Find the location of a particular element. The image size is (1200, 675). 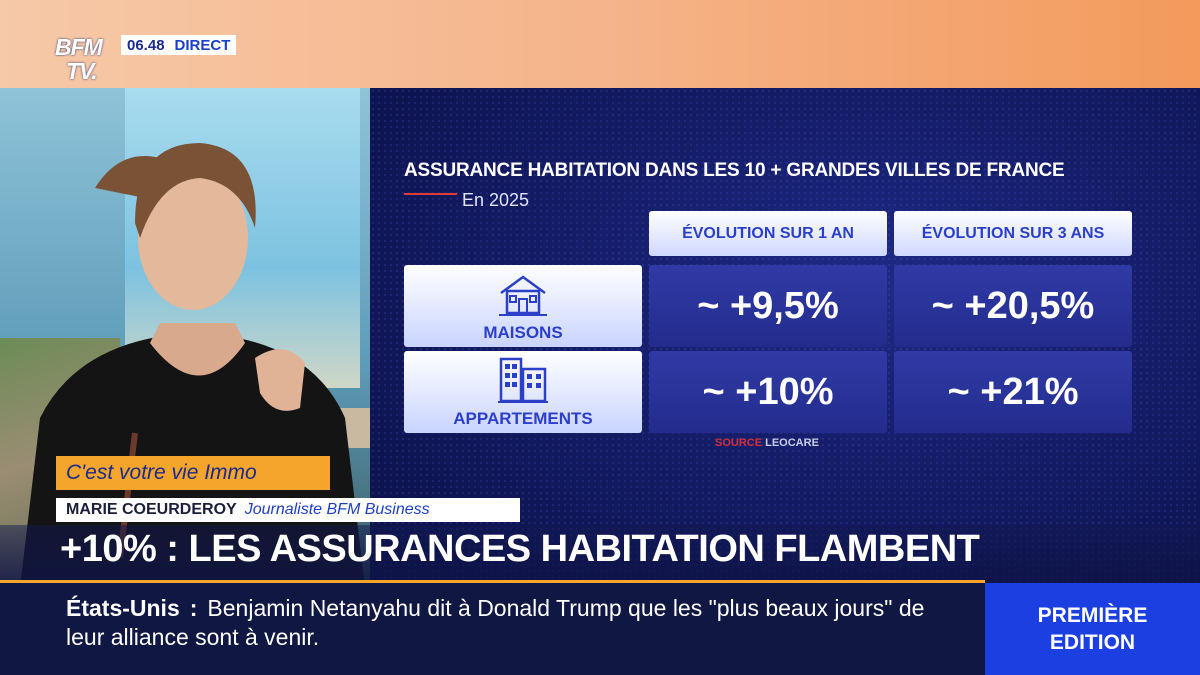

column-header-3-years: ÉVOLUTION SUR 3 ANS is located at coordinates (1013, 233).